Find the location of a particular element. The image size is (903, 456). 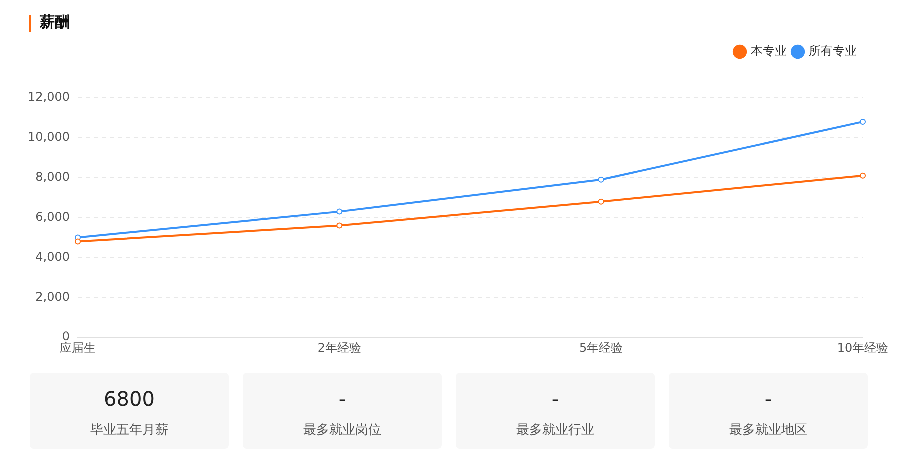

y-tick-label: 6,000 is located at coordinates (53, 217).